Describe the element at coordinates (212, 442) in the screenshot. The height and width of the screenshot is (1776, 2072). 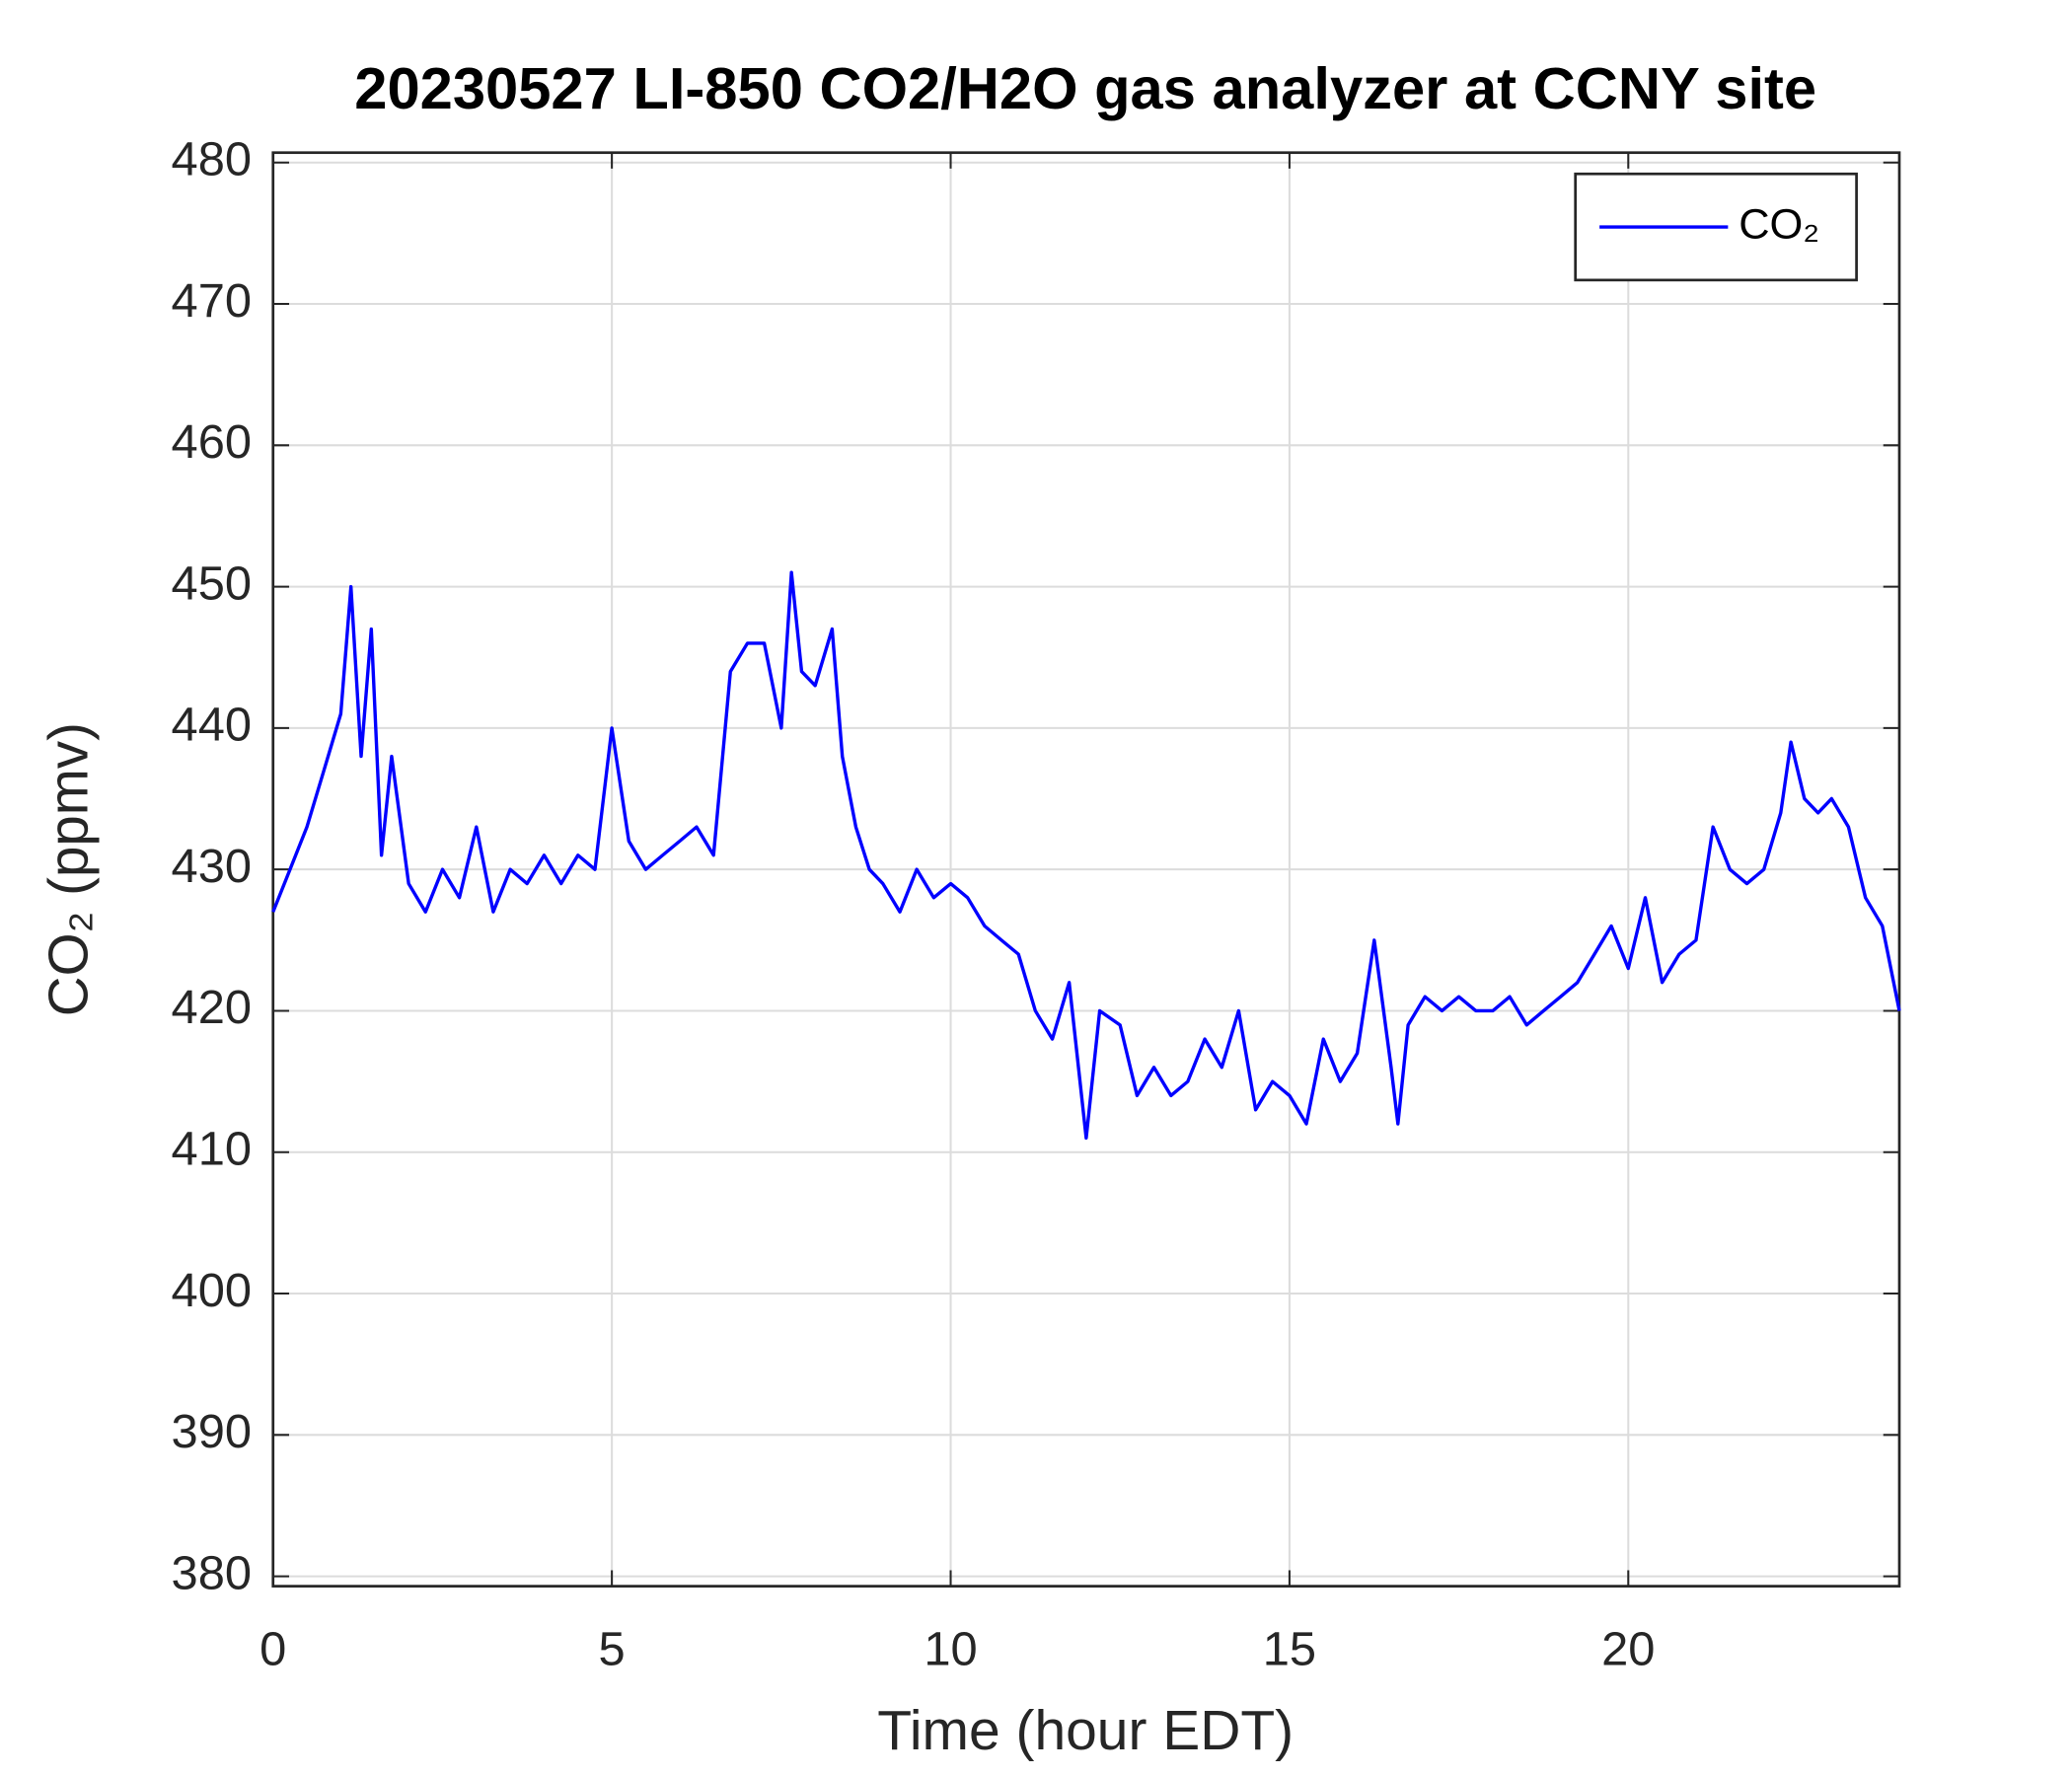
I see `y-tick-label: 460` at that location.